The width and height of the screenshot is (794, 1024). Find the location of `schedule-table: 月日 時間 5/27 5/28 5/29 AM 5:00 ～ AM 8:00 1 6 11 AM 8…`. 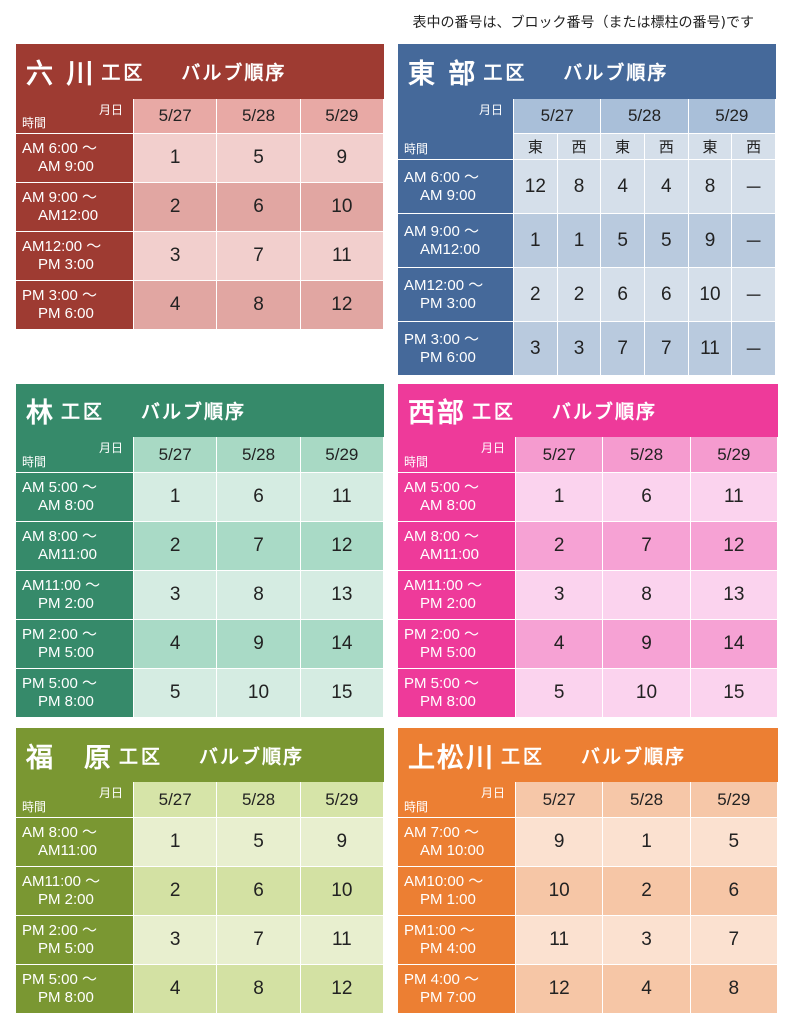

schedule-table: 月日 時間 5/27 5/28 5/29 AM 5:00 ～ AM 8:00 1 6 11 AM 8… is located at coordinates (200, 577).